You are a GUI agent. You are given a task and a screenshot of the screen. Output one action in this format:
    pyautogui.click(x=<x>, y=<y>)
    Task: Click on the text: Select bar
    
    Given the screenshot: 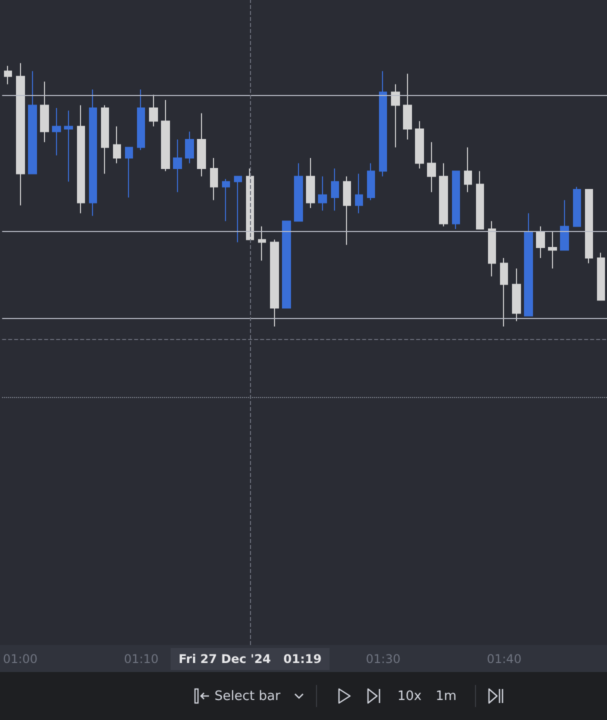 What is the action you would take?
    pyautogui.click(x=247, y=696)
    